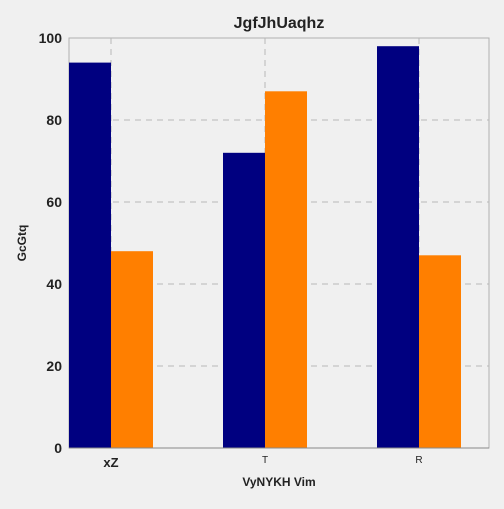  What do you see at coordinates (278, 482) in the screenshot?
I see `x-axis-label: VyNYKH Vim` at bounding box center [278, 482].